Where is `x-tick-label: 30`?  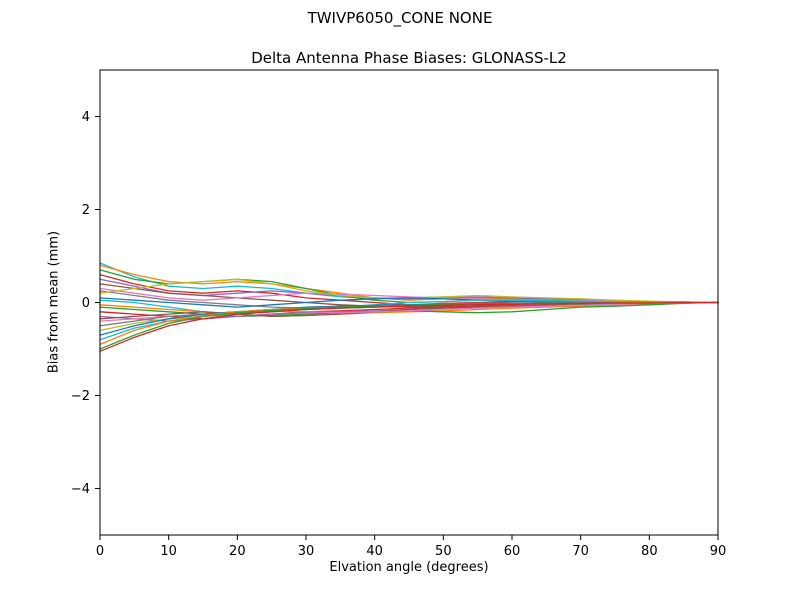
x-tick-label: 30 is located at coordinates (306, 551).